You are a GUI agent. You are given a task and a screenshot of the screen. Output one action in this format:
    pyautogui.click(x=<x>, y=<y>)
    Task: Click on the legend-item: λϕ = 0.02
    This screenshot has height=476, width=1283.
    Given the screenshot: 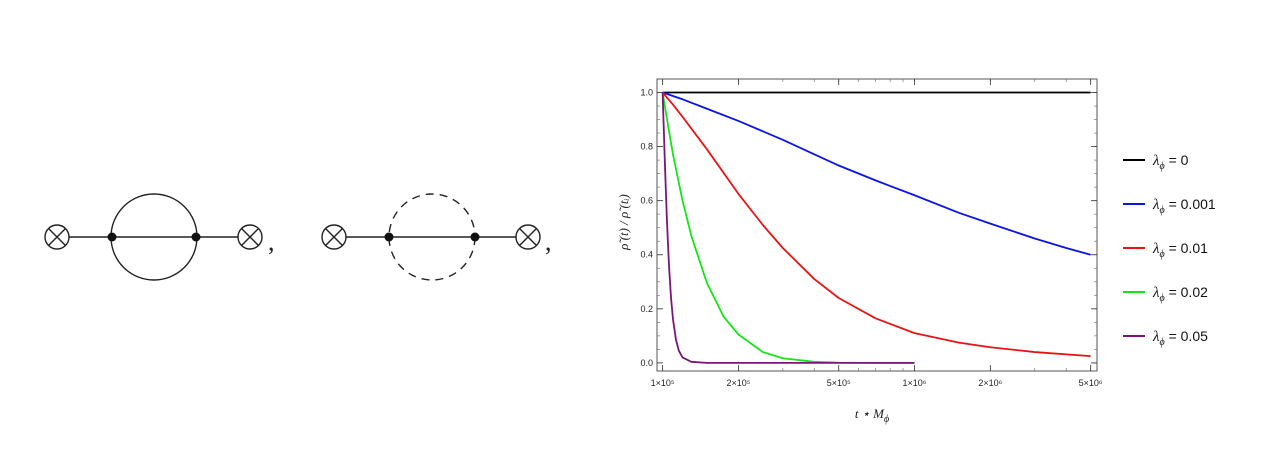 What is the action you would take?
    pyautogui.click(x=1165, y=294)
    